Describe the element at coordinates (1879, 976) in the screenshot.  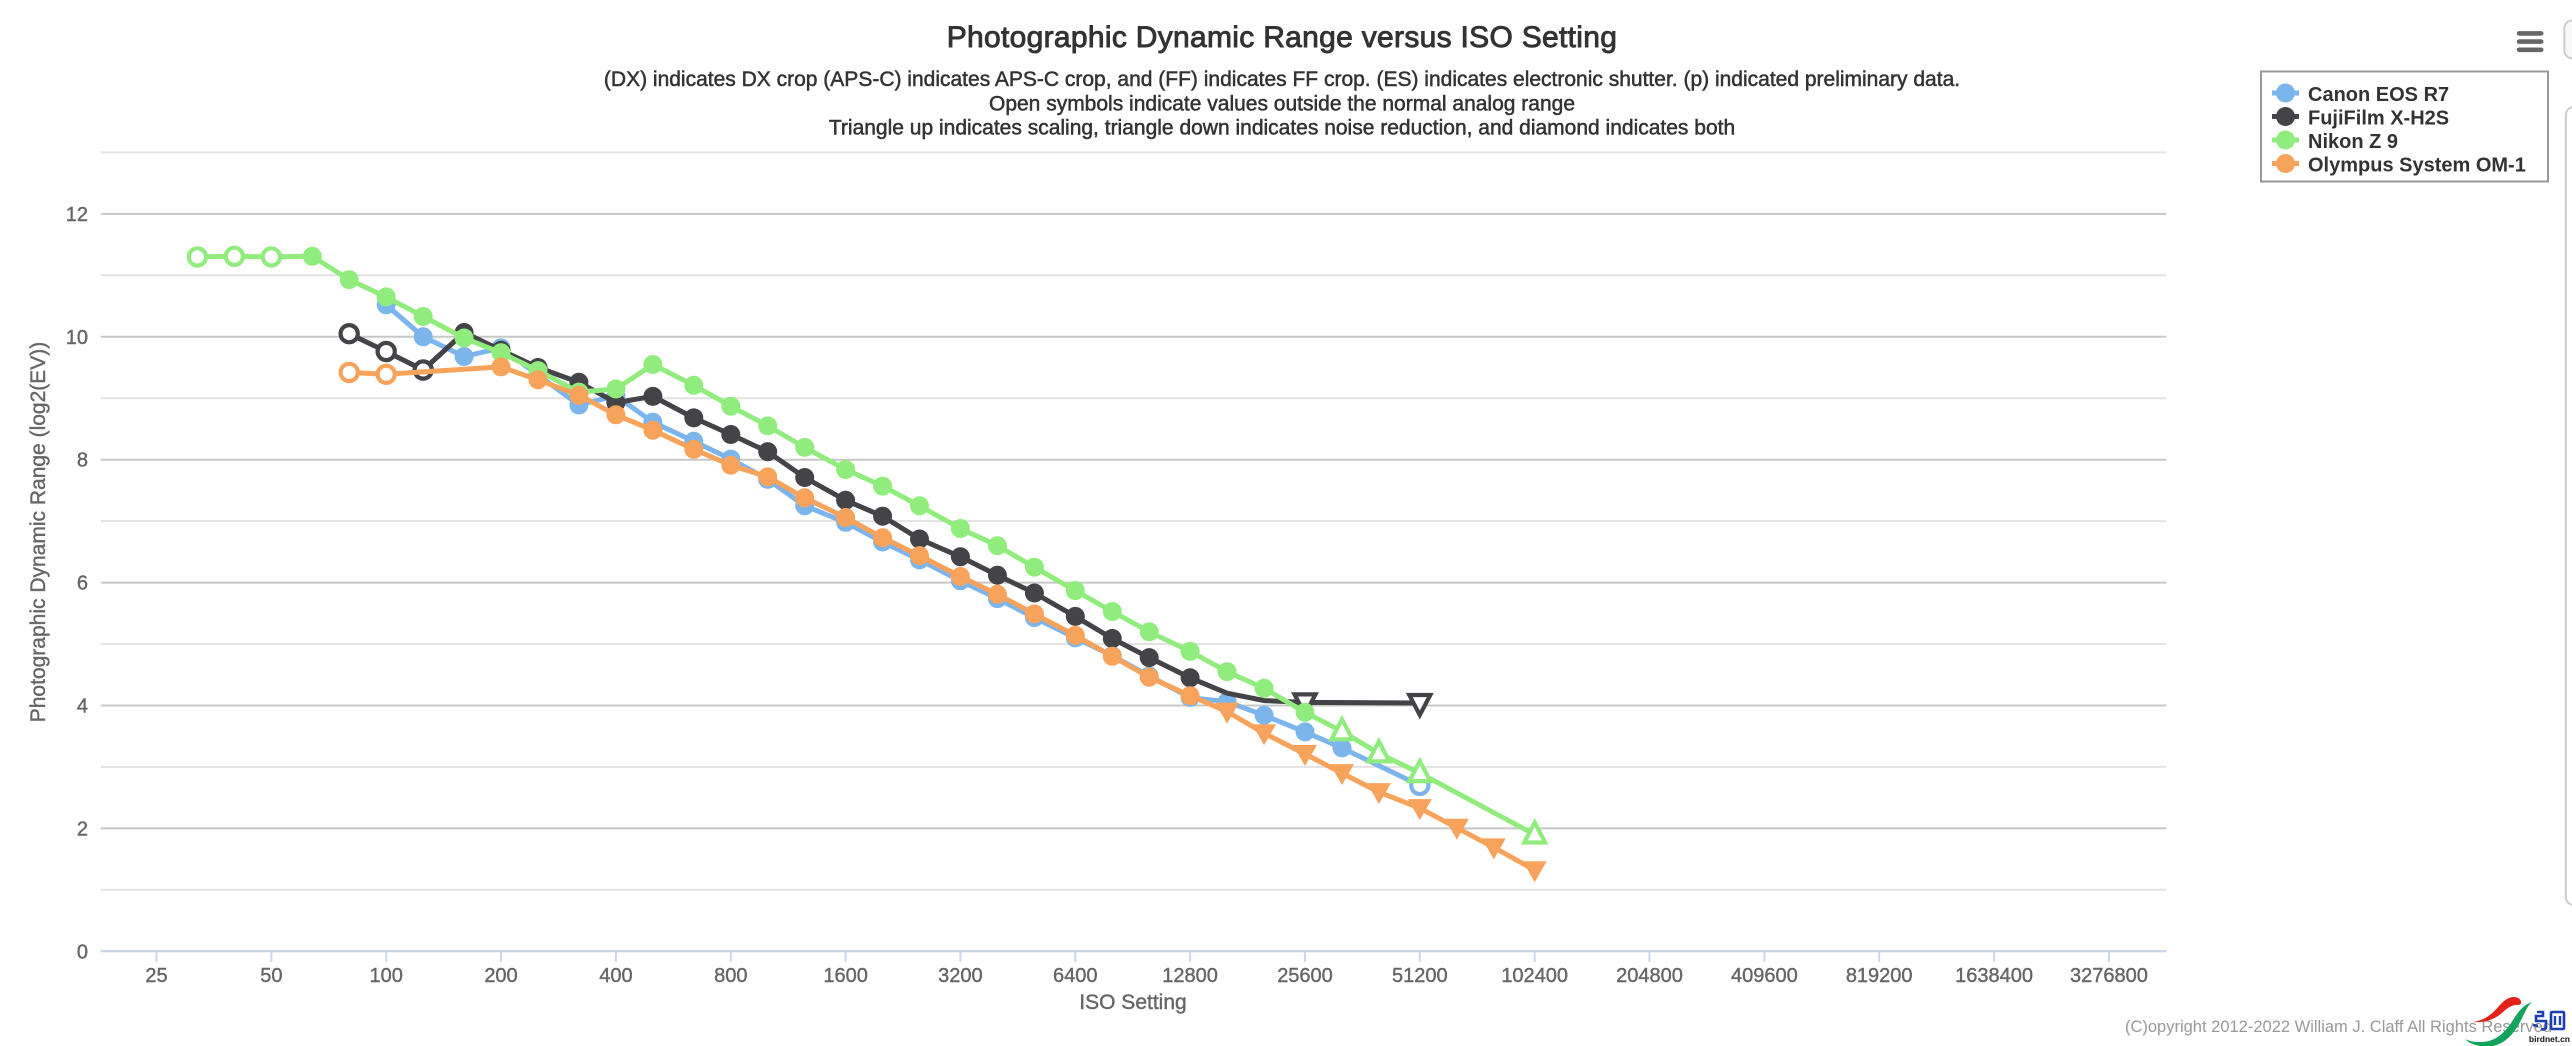
I see `svg-text: 819200` at that location.